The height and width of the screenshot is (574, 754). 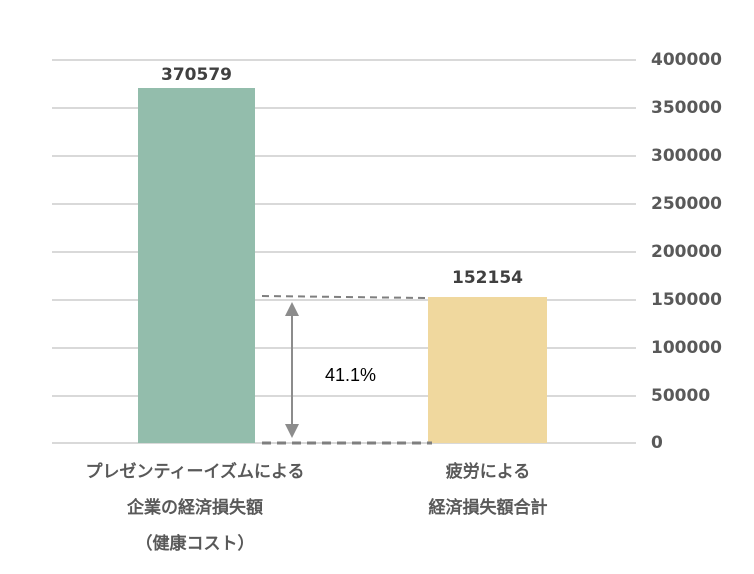 What do you see at coordinates (686, 300) in the screenshot?
I see `y-tick-label: 150000` at bounding box center [686, 300].